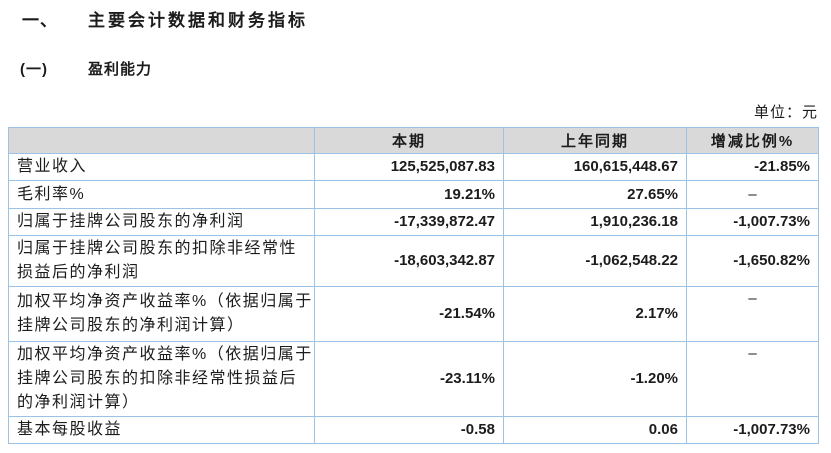 The image size is (831, 453). What do you see at coordinates (595, 222) in the screenshot?
I see `prior-period-cell: 1,910,236.18` at bounding box center [595, 222].